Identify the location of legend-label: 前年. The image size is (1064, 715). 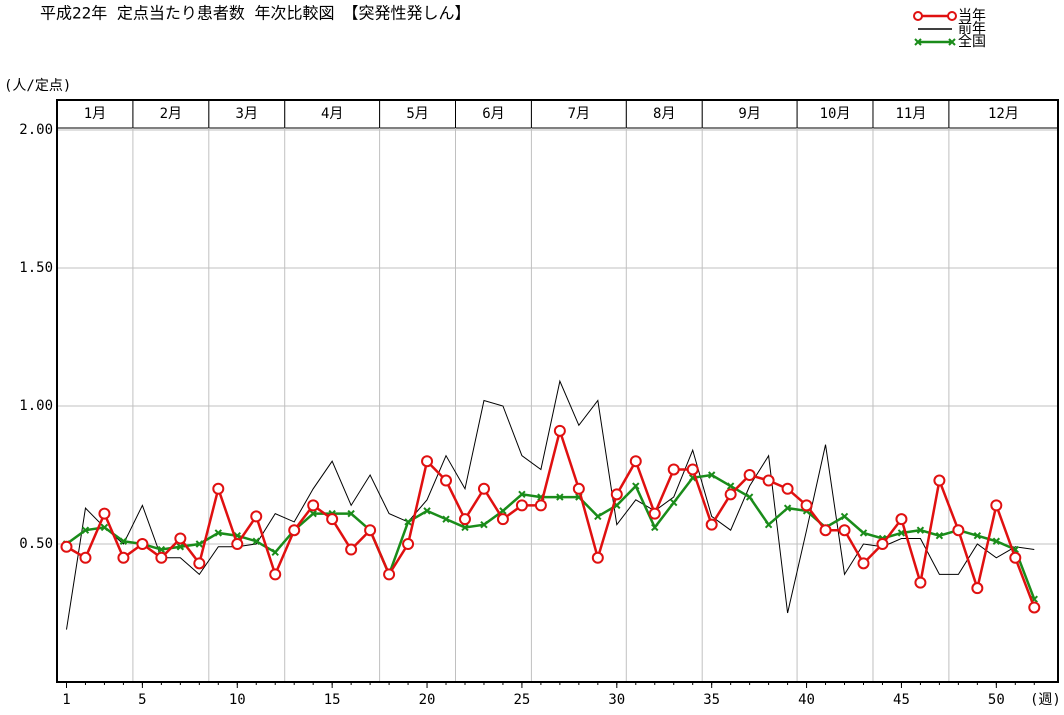
(972, 28).